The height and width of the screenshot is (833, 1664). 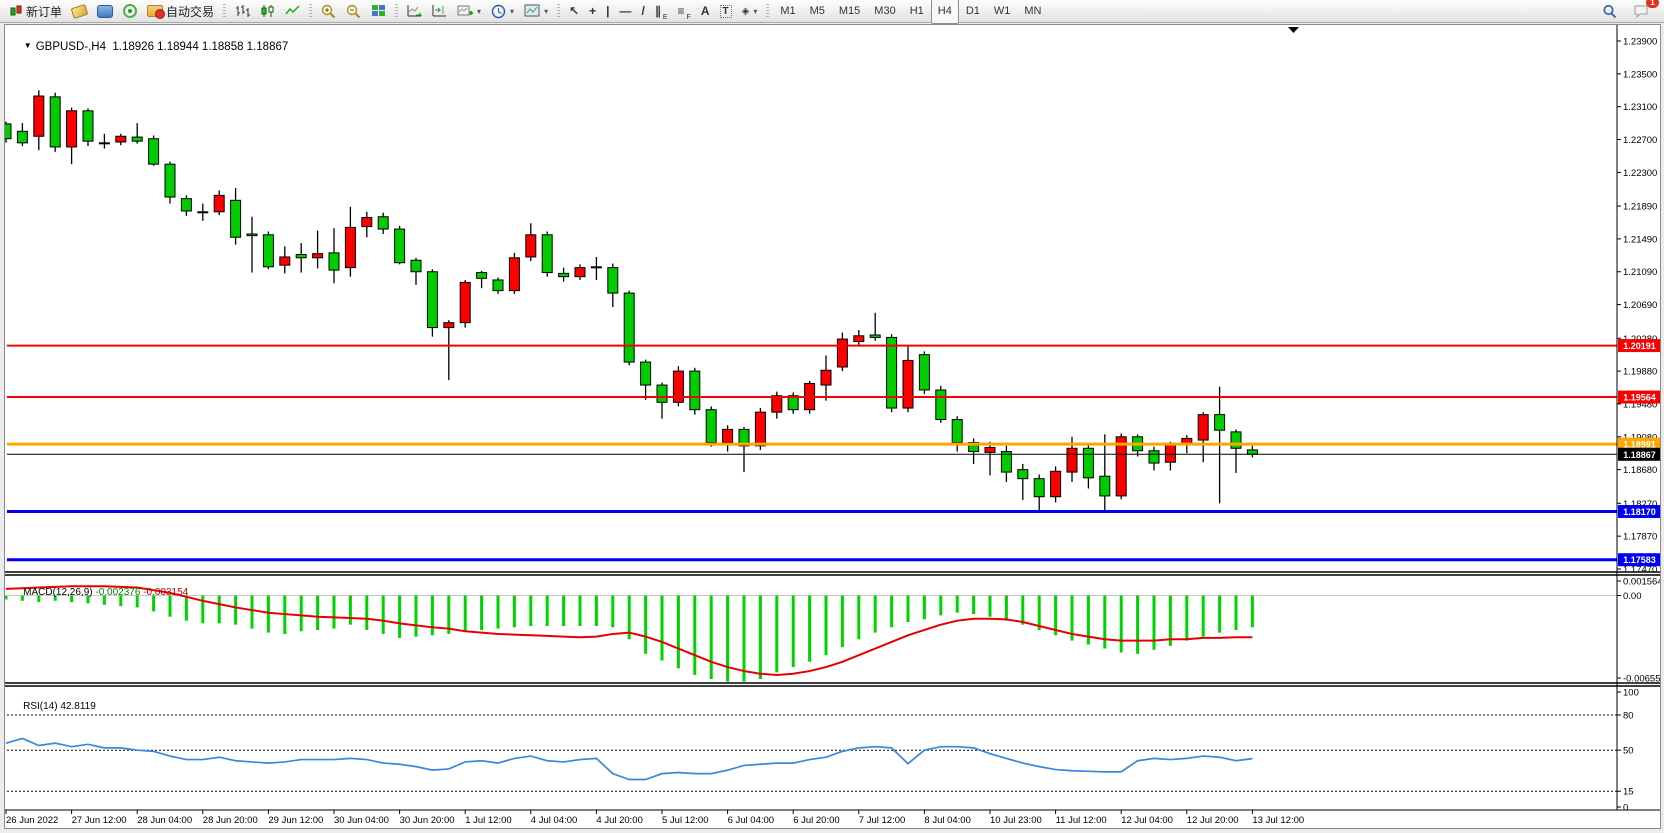 I want to click on chat-icon, so click(x=1641, y=11).